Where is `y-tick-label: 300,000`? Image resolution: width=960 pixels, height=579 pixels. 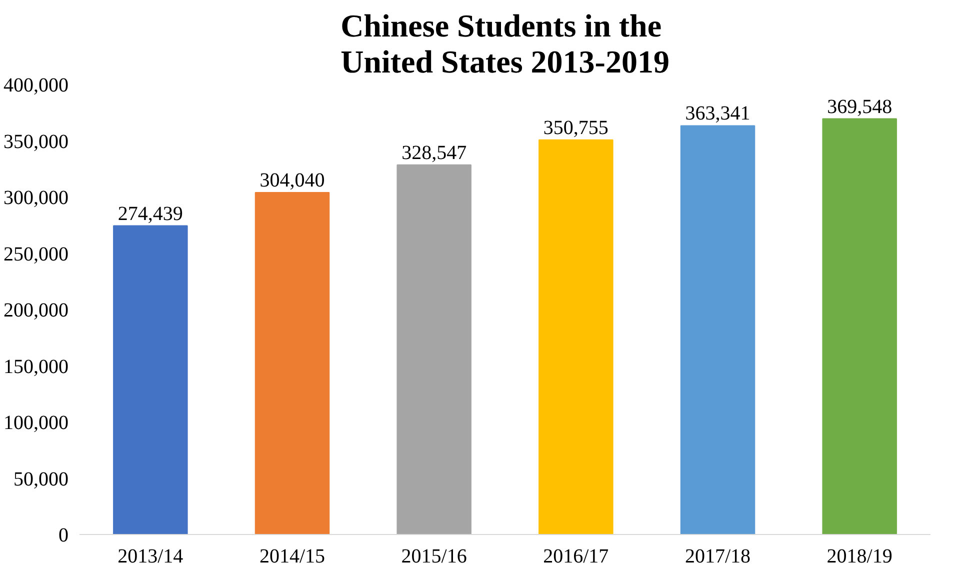
y-tick-label: 300,000 is located at coordinates (36, 198).